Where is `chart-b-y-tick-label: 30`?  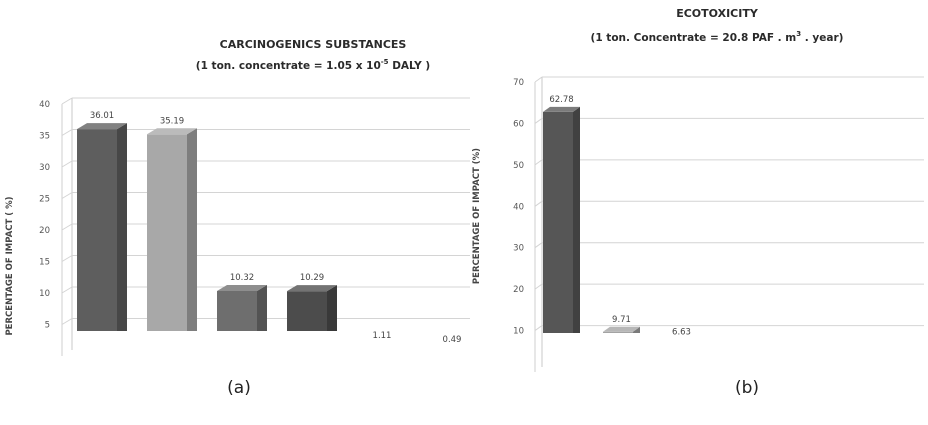 chart-b-y-tick-label: 30 is located at coordinates (518, 249).